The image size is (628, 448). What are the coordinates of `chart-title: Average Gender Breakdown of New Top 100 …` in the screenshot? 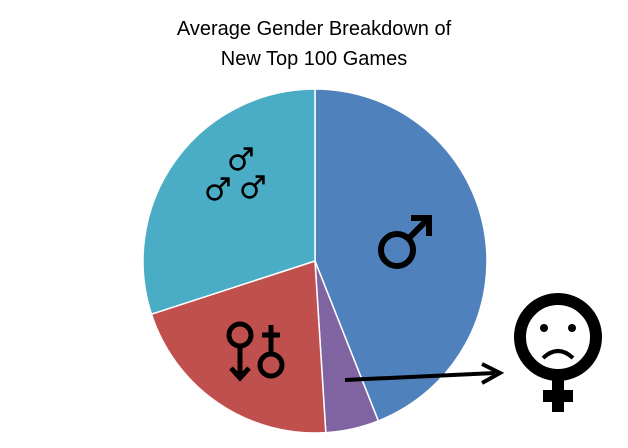 It's located at (314, 44).